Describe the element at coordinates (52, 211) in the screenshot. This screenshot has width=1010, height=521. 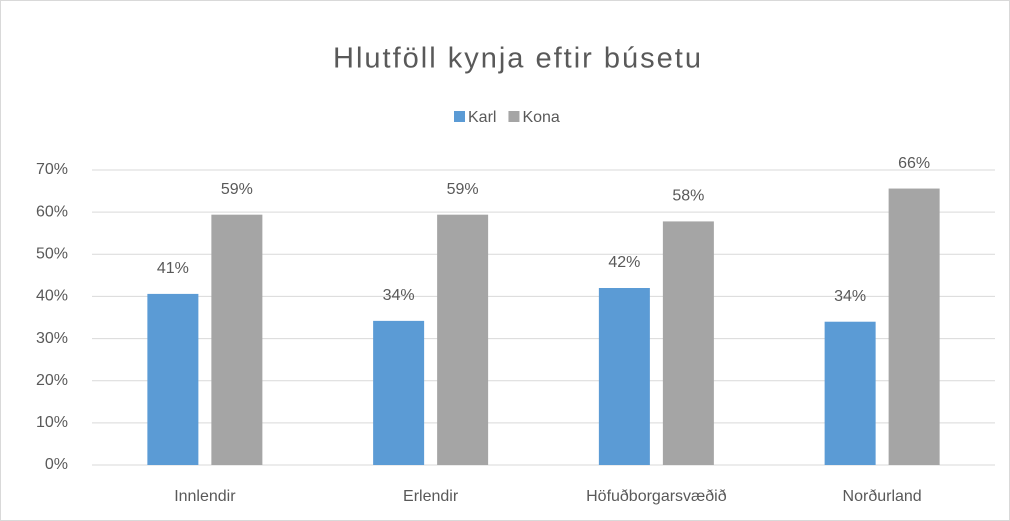
I see `y-tick-label: 60%` at that location.